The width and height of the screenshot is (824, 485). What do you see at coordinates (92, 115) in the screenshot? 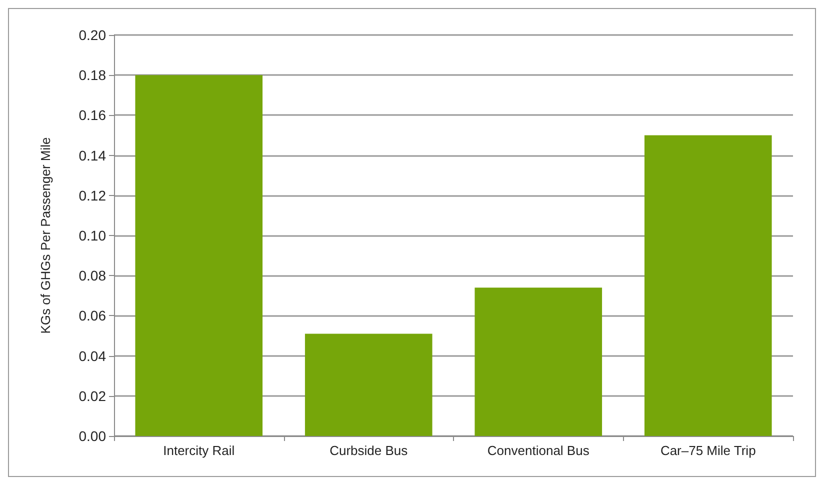
I see `y-tick-label: 0.16` at bounding box center [92, 115].